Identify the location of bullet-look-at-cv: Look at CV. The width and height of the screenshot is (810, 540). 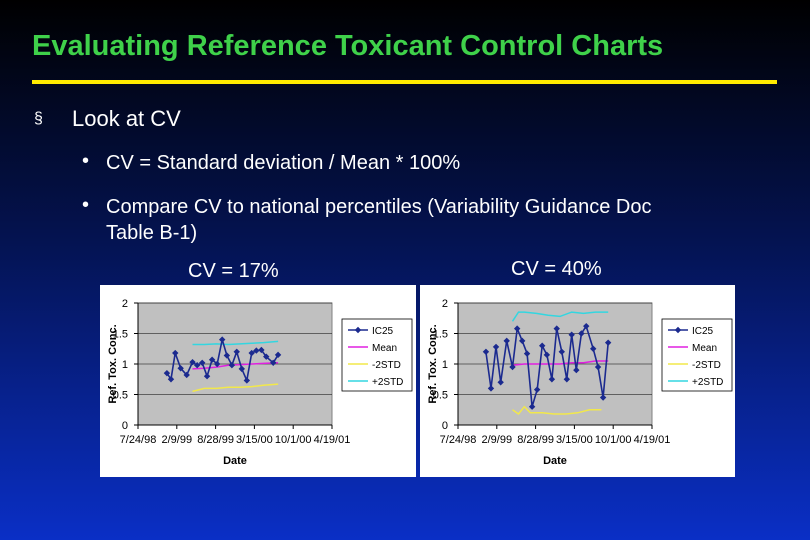
(126, 118).